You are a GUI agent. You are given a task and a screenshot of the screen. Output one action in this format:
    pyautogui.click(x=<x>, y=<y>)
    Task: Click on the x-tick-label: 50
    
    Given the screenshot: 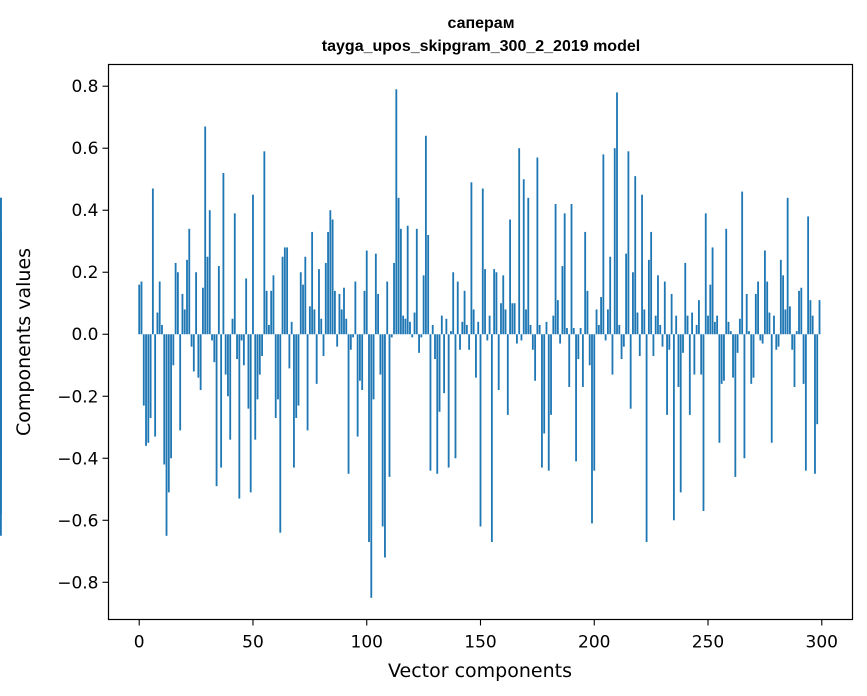 What is the action you would take?
    pyautogui.click(x=253, y=643)
    